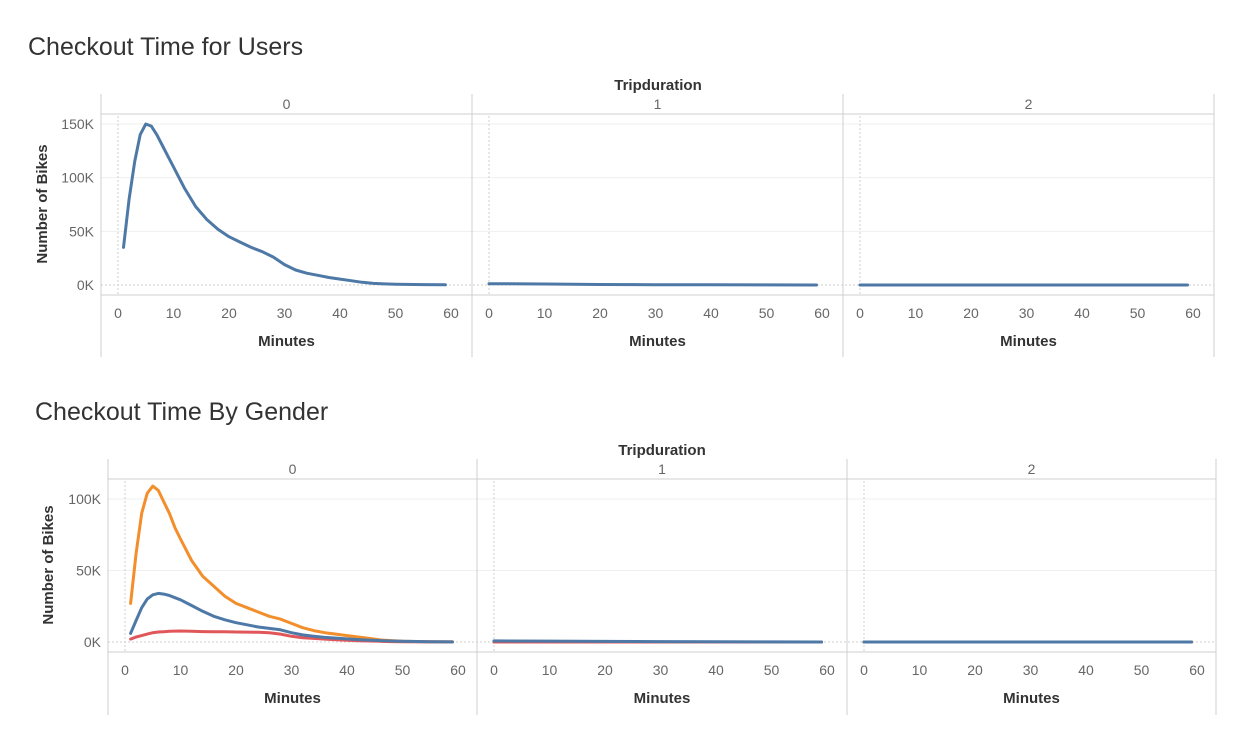  What do you see at coordinates (77, 124) in the screenshot?
I see `y-tick-label: 150K` at bounding box center [77, 124].